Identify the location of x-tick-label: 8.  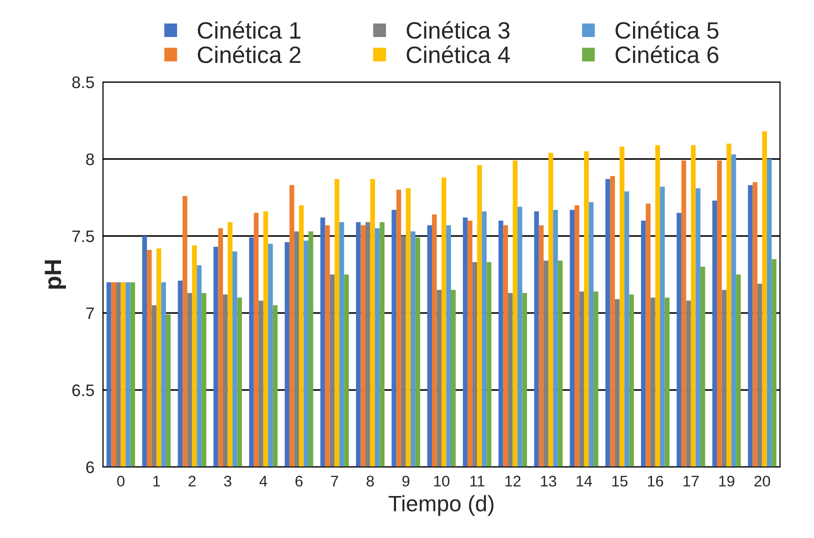
(370, 481).